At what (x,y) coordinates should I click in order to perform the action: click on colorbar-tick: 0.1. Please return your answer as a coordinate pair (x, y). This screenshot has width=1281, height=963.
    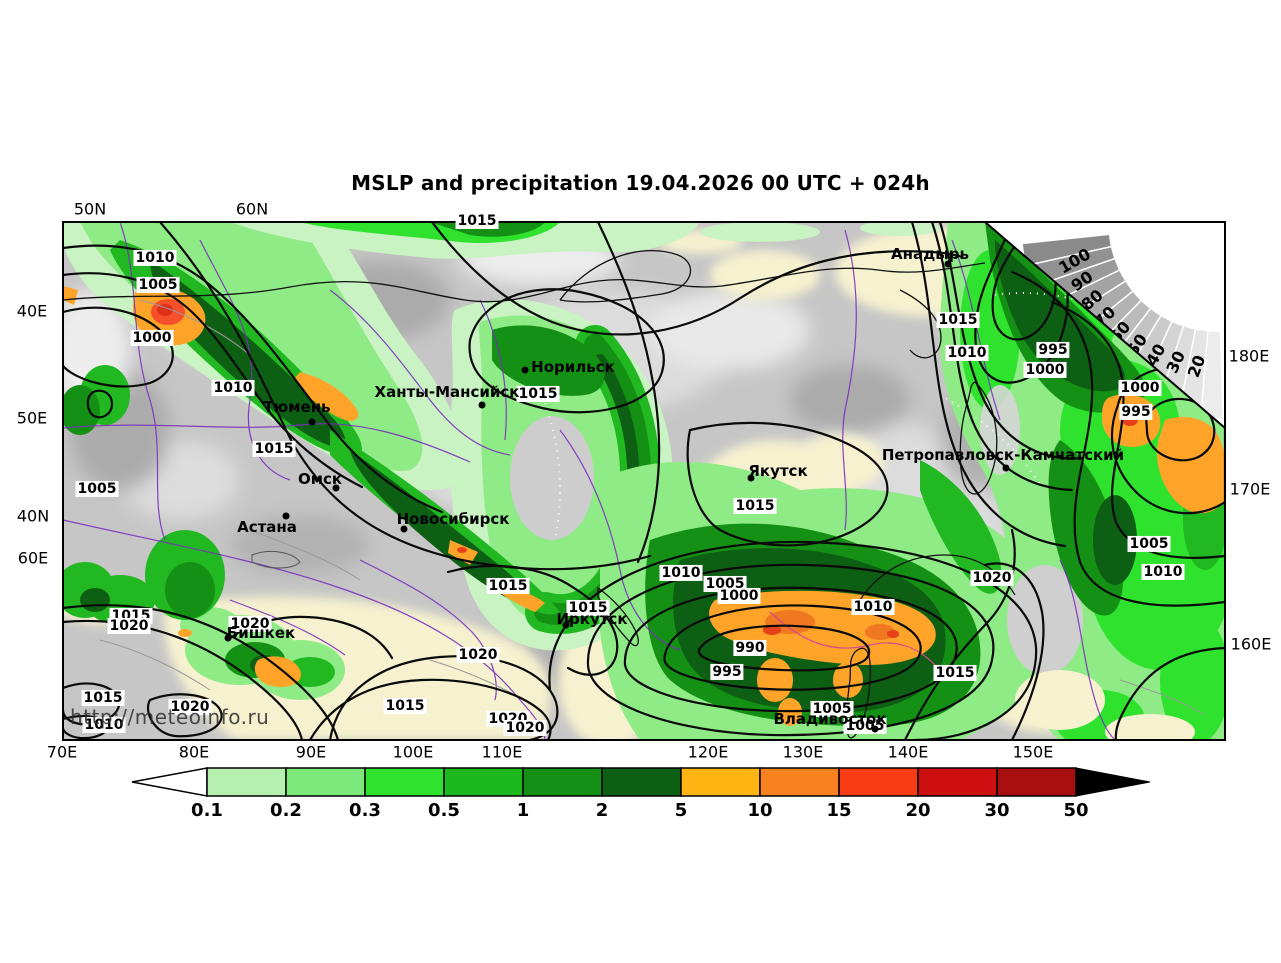
    Looking at the image, I should click on (207, 810).